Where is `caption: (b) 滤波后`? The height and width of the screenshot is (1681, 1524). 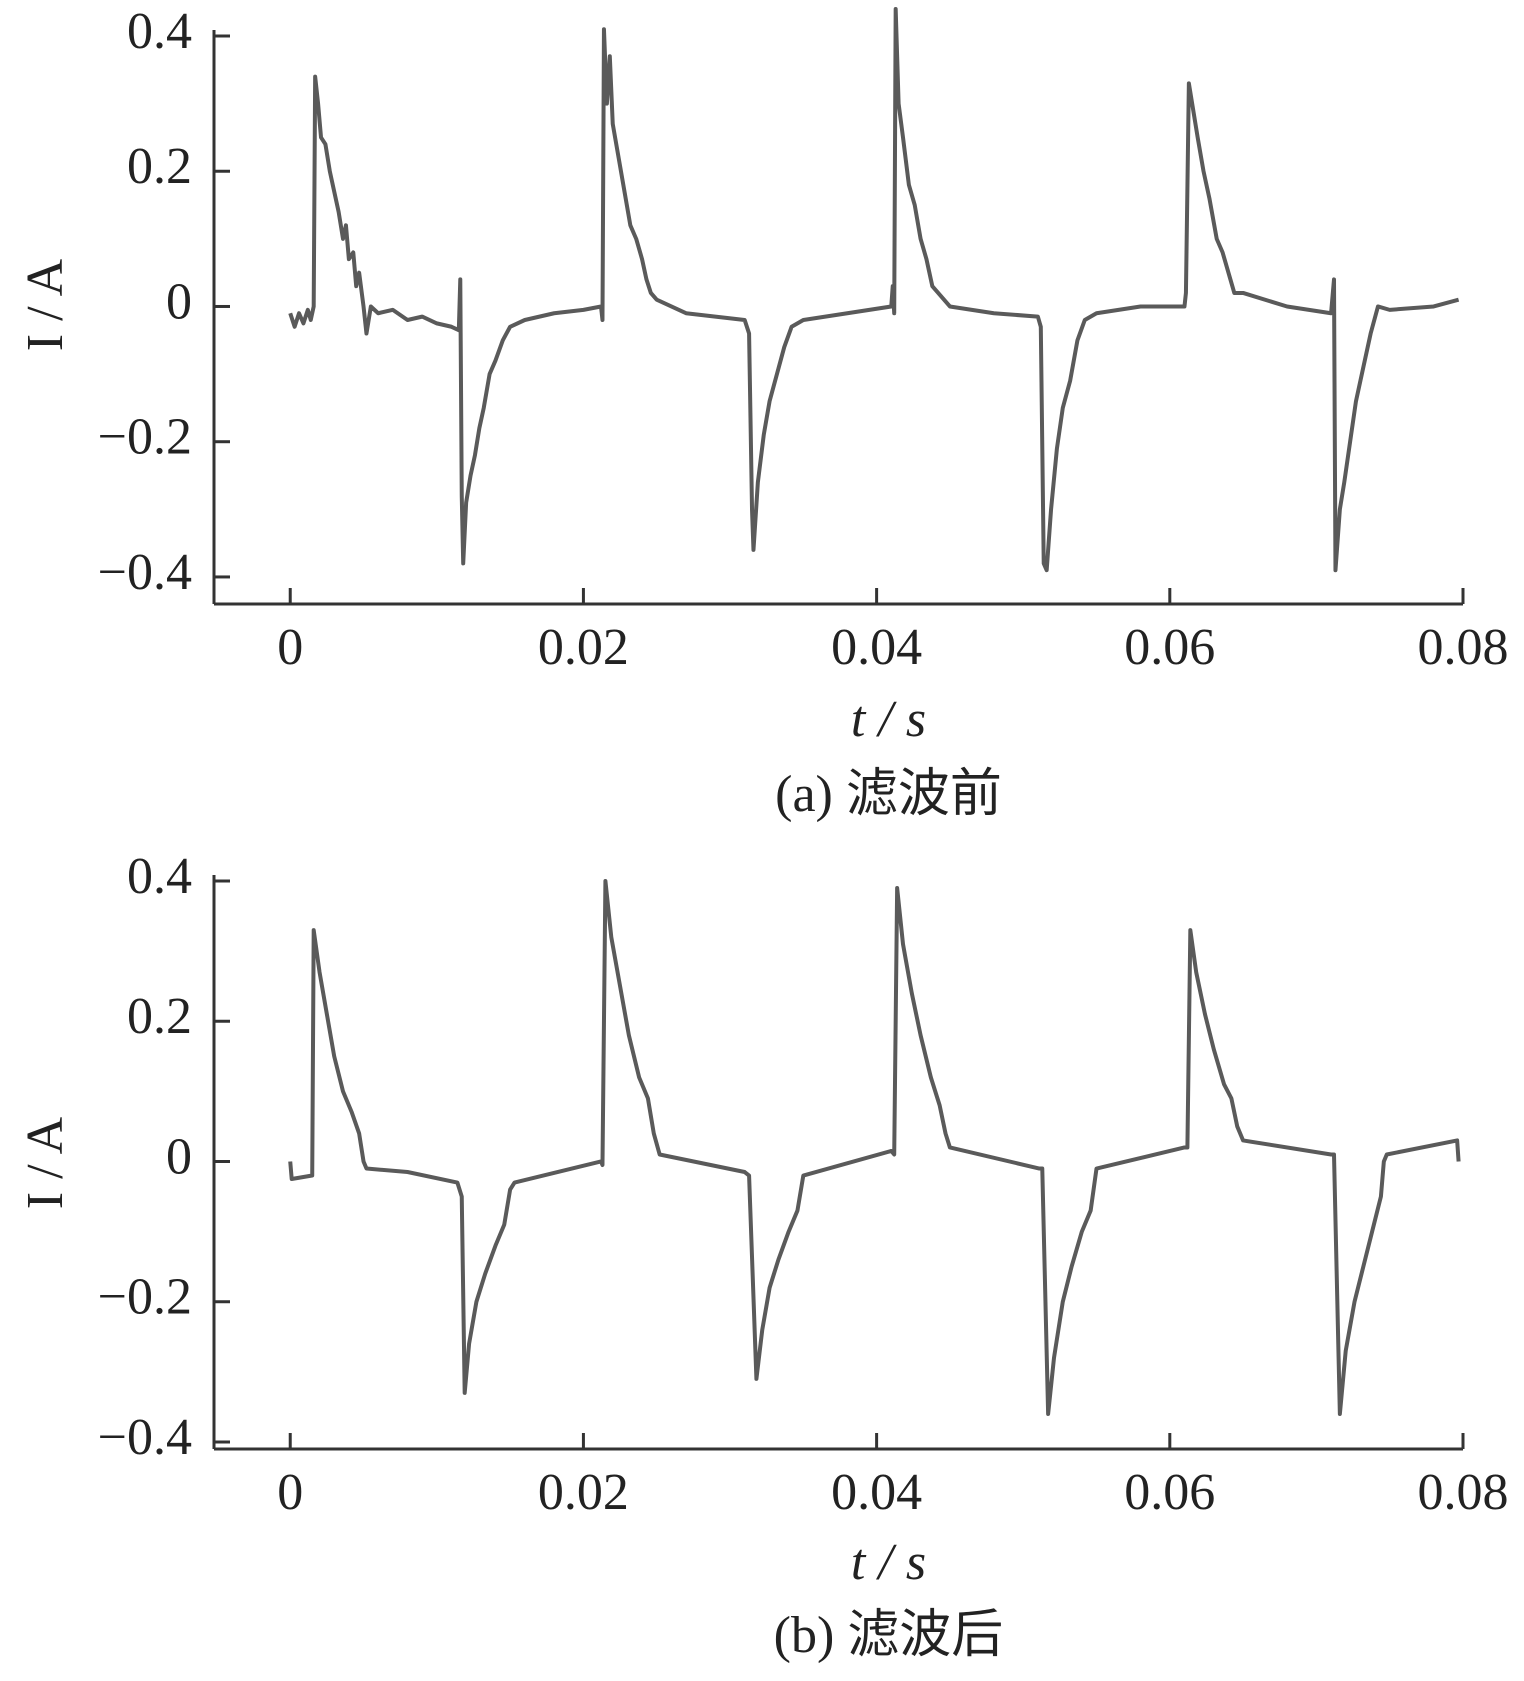
caption: (b) 滤波后 is located at coordinates (889, 1635).